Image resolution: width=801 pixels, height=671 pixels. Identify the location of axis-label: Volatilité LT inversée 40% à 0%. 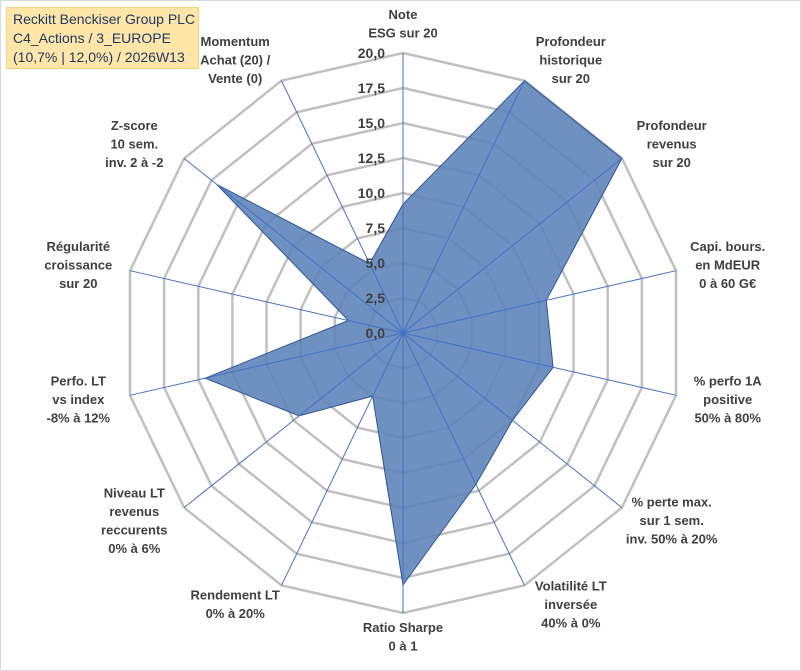
(571, 604).